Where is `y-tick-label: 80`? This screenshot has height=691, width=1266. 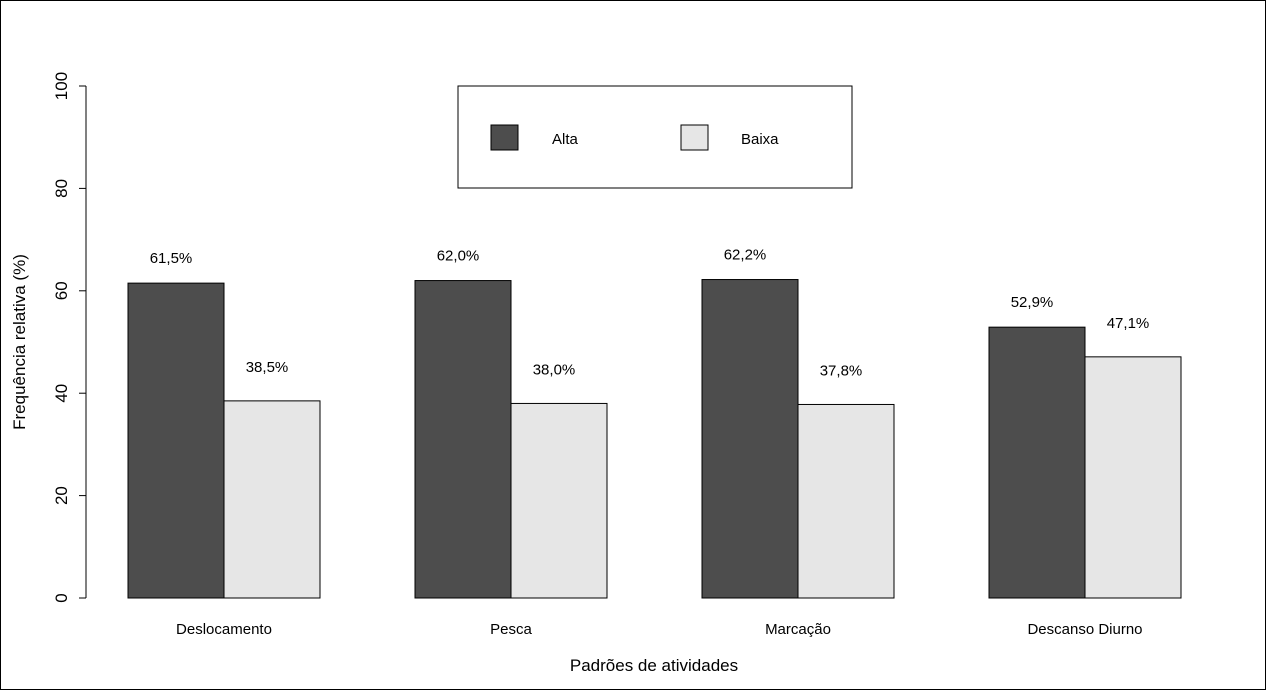
y-tick-label: 80 is located at coordinates (61, 188).